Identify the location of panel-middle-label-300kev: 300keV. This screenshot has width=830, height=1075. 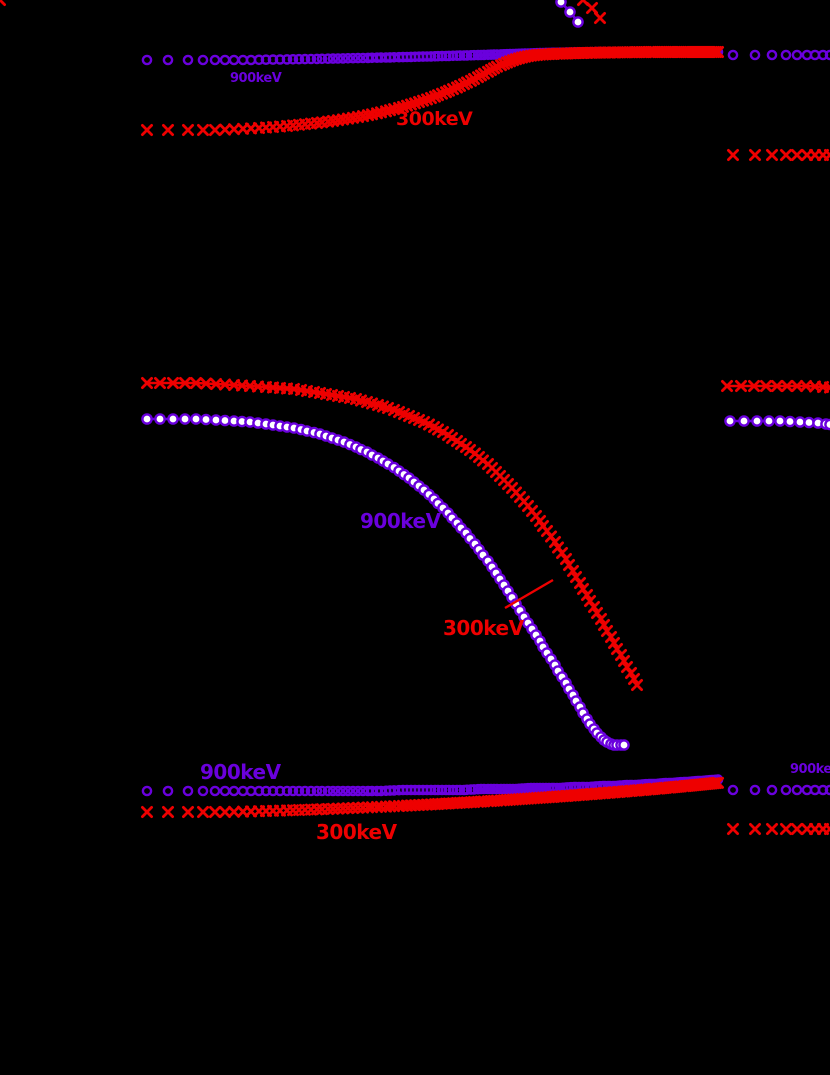
(483, 628).